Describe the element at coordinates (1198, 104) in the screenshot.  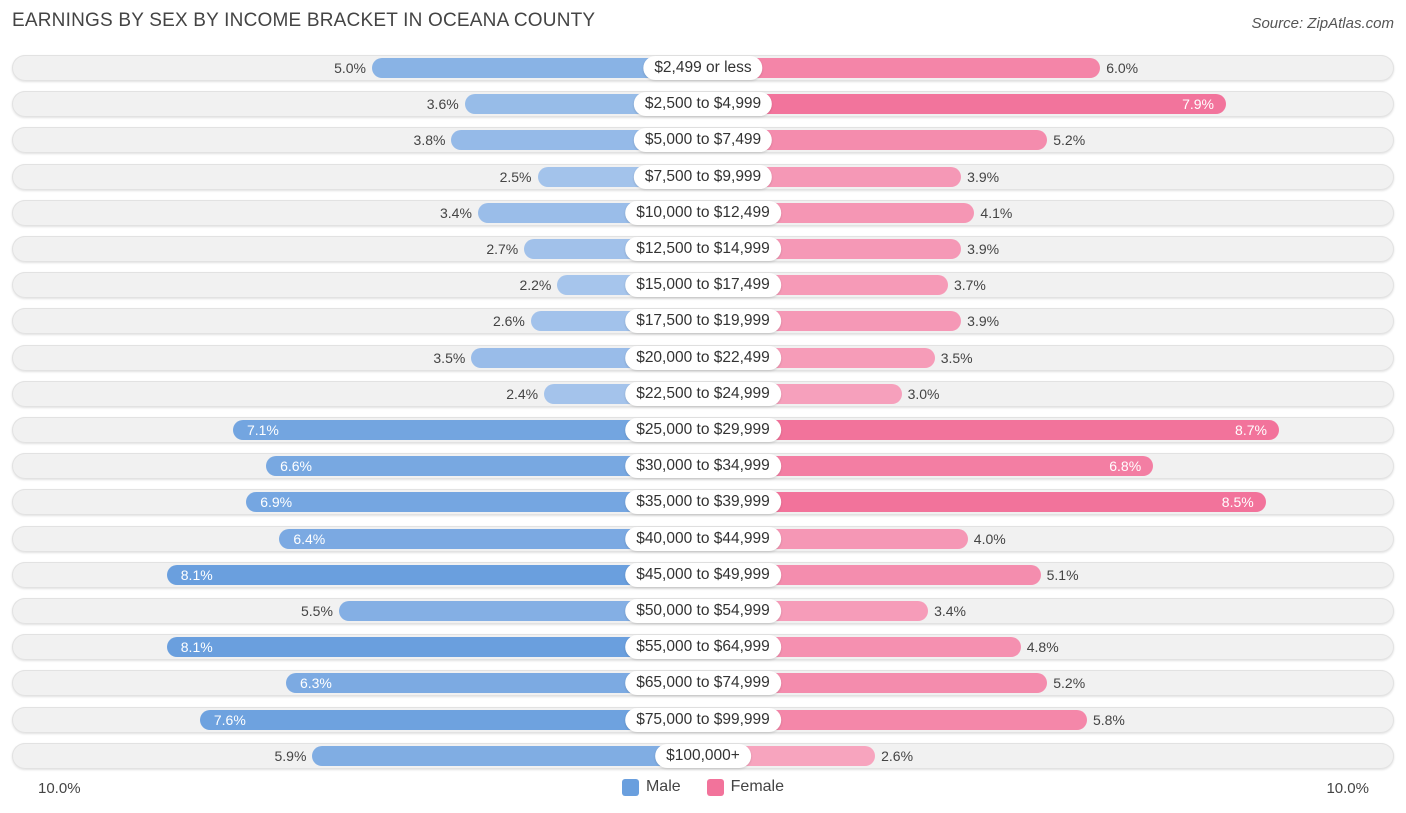
I see `female-value-label: 7.9%` at that location.